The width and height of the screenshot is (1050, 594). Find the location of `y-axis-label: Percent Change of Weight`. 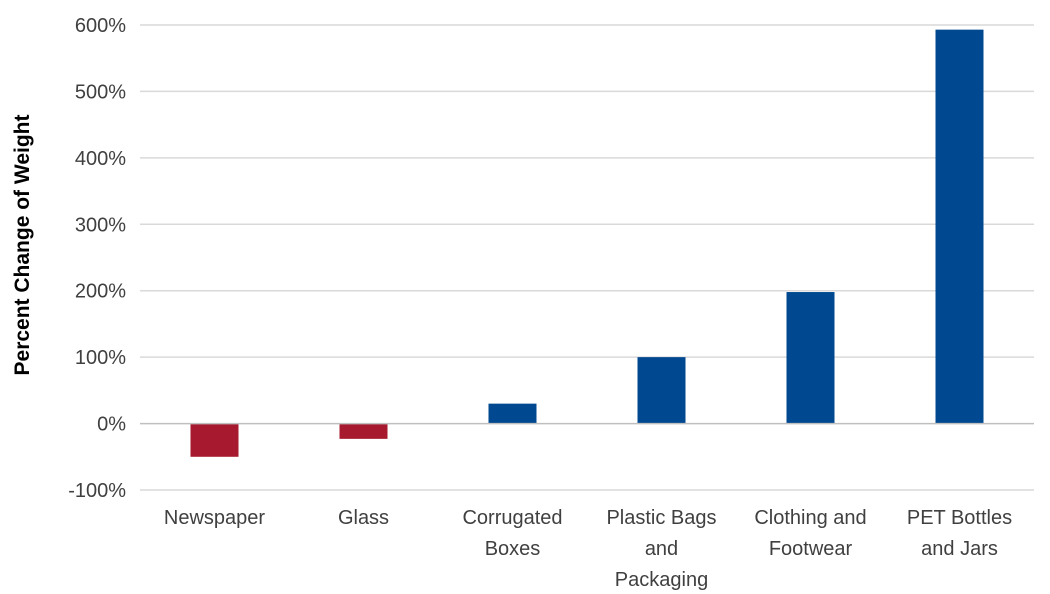

y-axis-label: Percent Change of Weight is located at coordinates (22, 245).